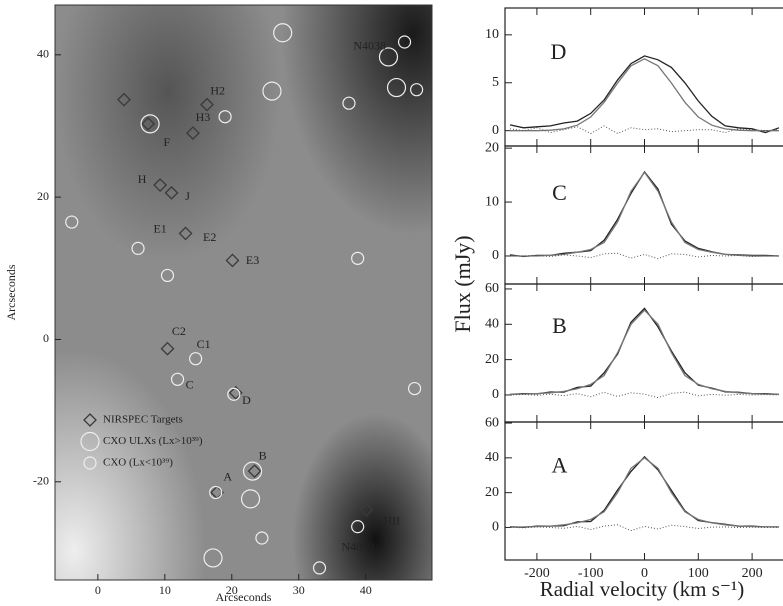 This screenshot has height=606, width=783. What do you see at coordinates (357, 547) in the screenshot?
I see `annotation: N4039` at bounding box center [357, 547].